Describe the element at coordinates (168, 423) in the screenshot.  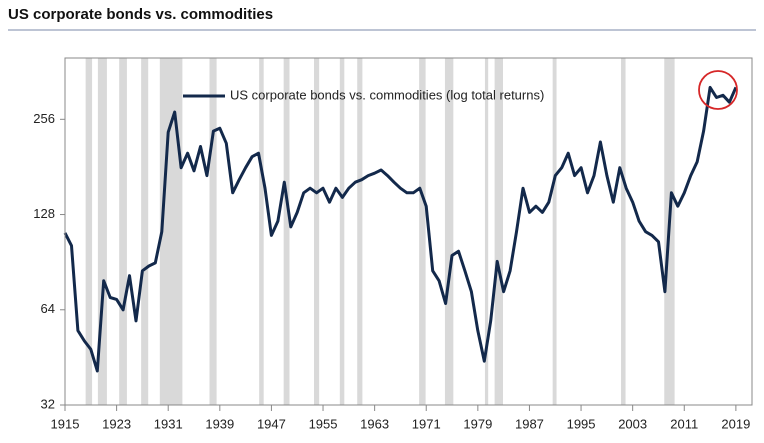
I see `x-tick-label: 1931` at that location.